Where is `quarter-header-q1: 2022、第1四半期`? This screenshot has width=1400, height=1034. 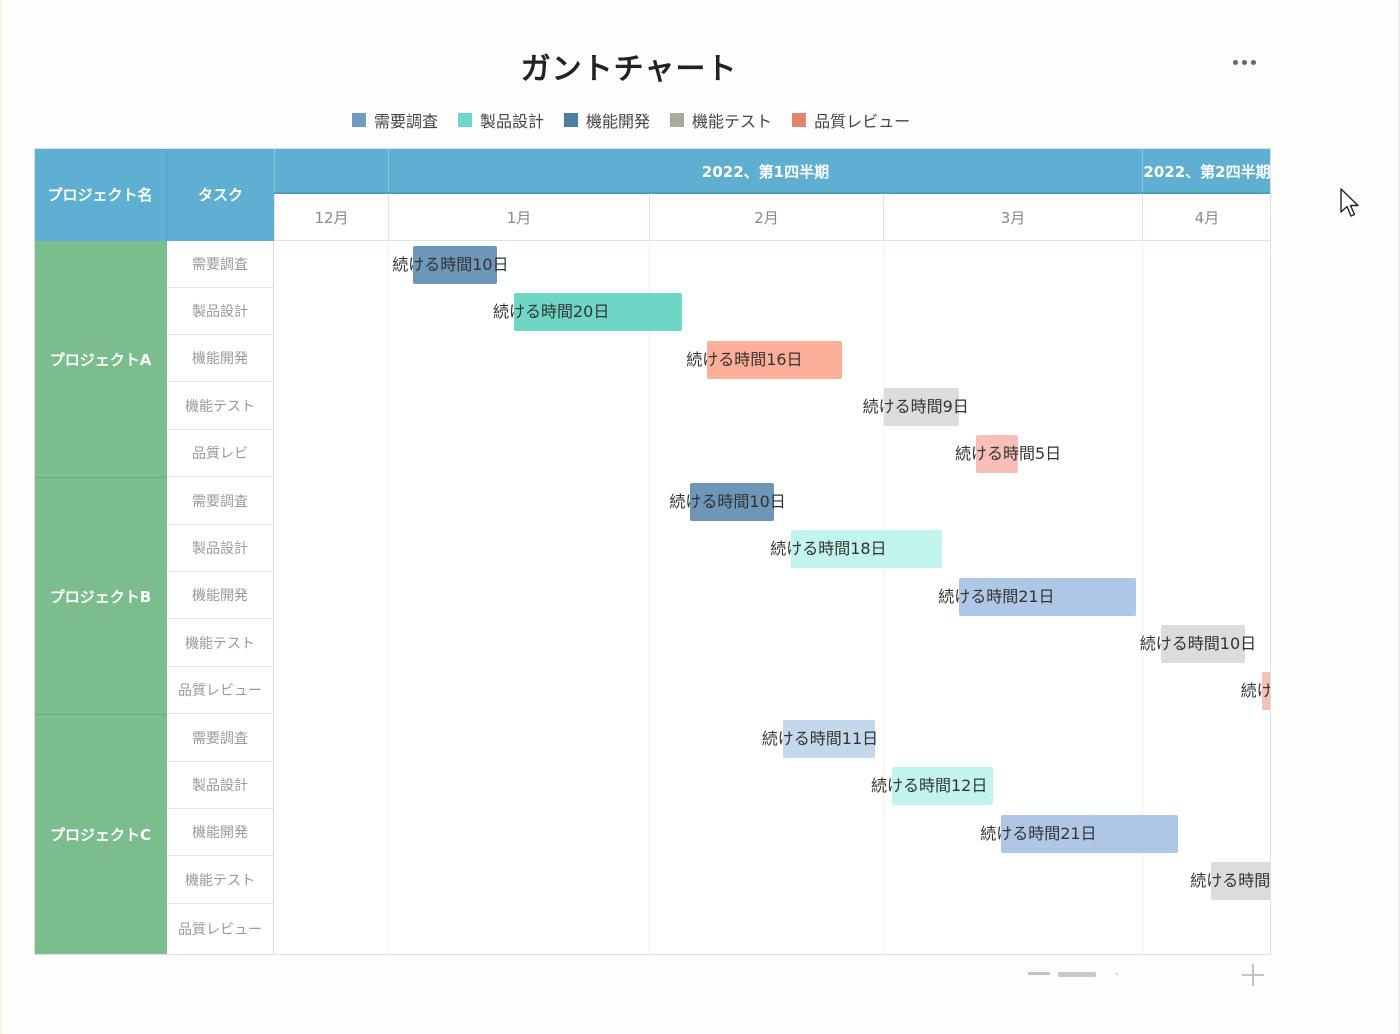
quarter-header-q1: 2022、第1四半期 is located at coordinates (765, 171).